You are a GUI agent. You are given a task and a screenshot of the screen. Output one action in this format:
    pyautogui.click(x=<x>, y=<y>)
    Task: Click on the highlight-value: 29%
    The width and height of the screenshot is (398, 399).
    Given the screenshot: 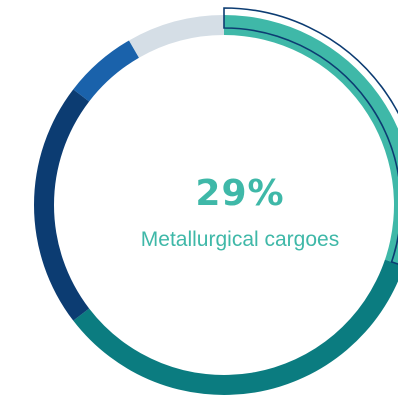 What is the action you would take?
    pyautogui.click(x=240, y=193)
    